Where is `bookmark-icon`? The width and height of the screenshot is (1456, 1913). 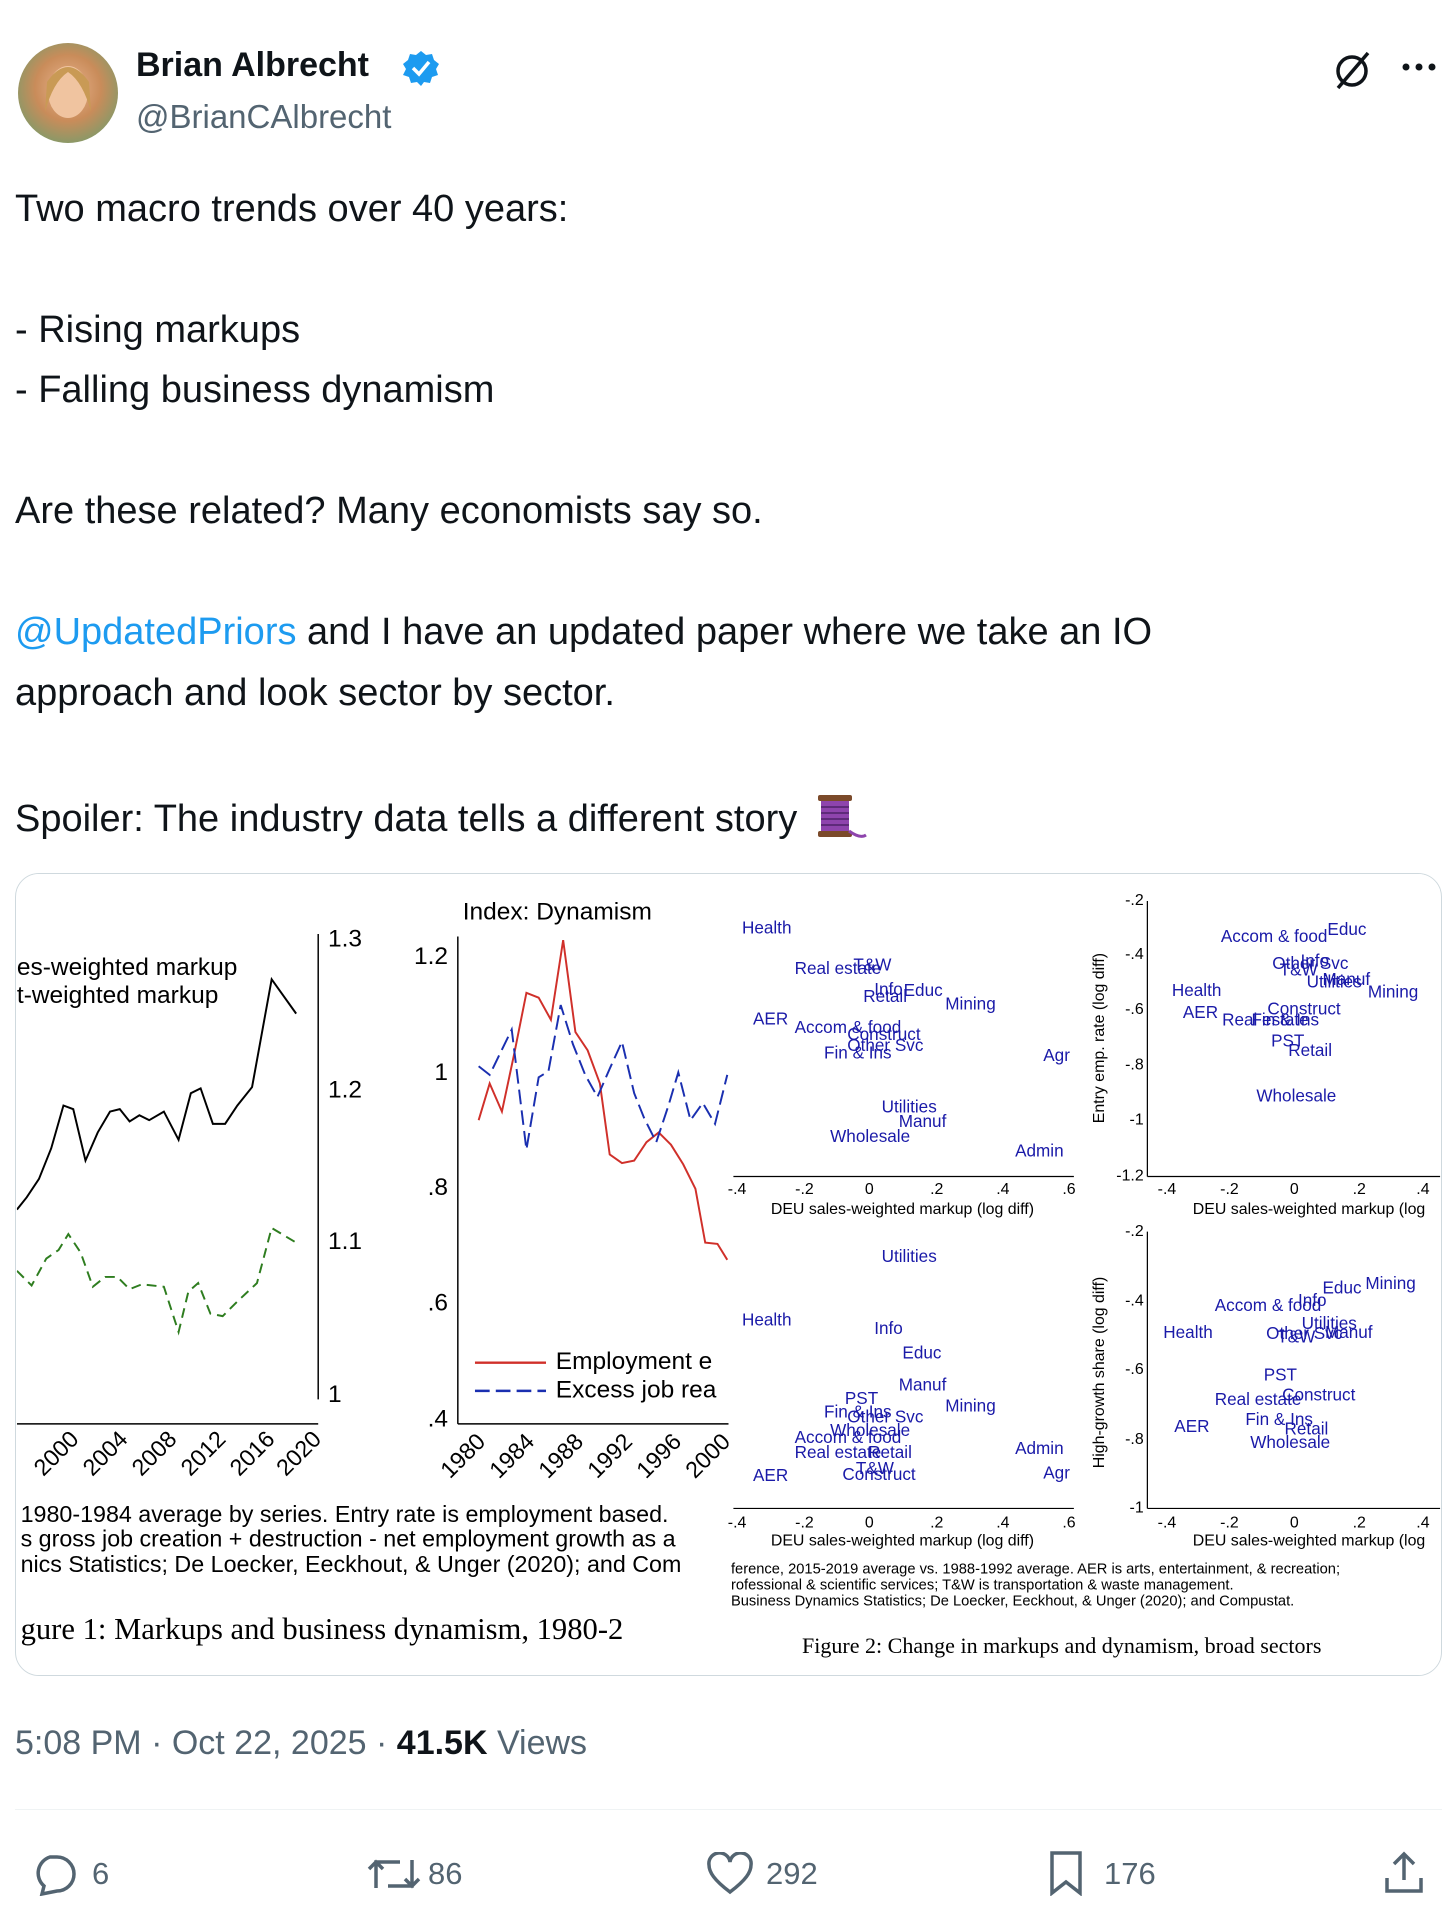
bookmark-icon is located at coordinates (1066, 1873).